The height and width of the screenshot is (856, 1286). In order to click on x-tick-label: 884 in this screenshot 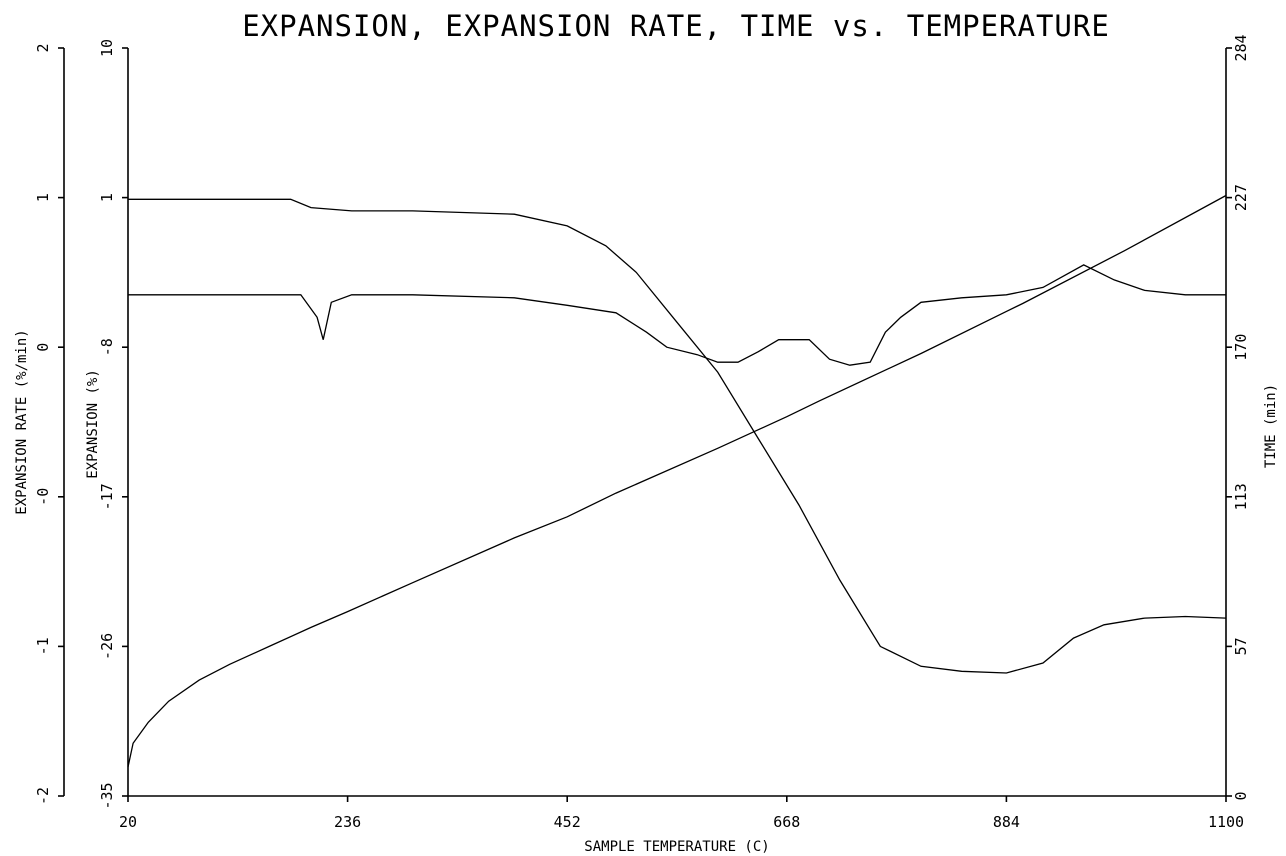, I will do `click(1006, 822)`.